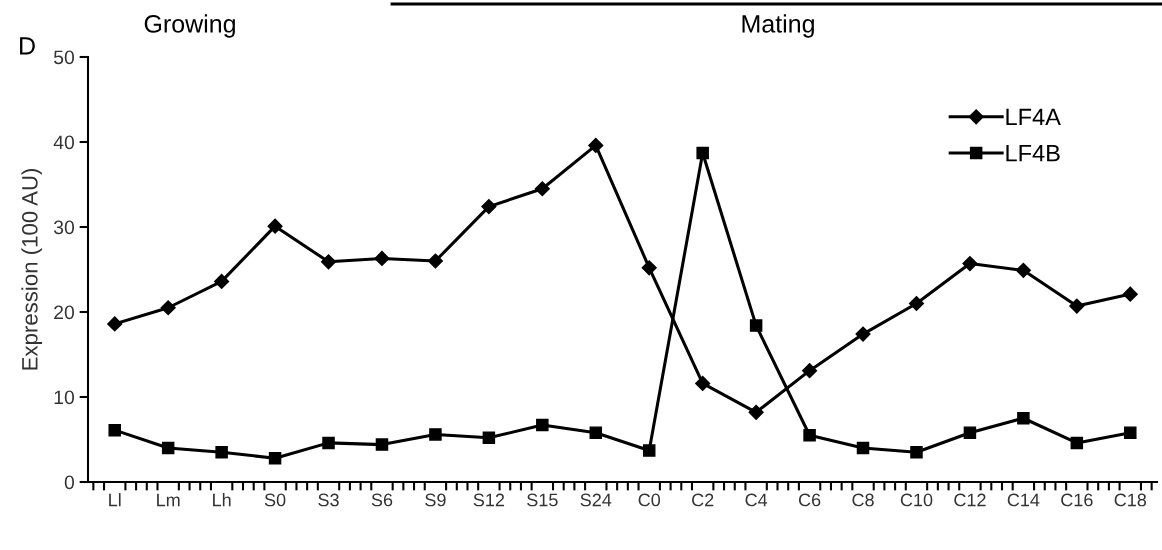 This screenshot has height=550, width=1162. I want to click on y-tick-label: 30, so click(64, 227).